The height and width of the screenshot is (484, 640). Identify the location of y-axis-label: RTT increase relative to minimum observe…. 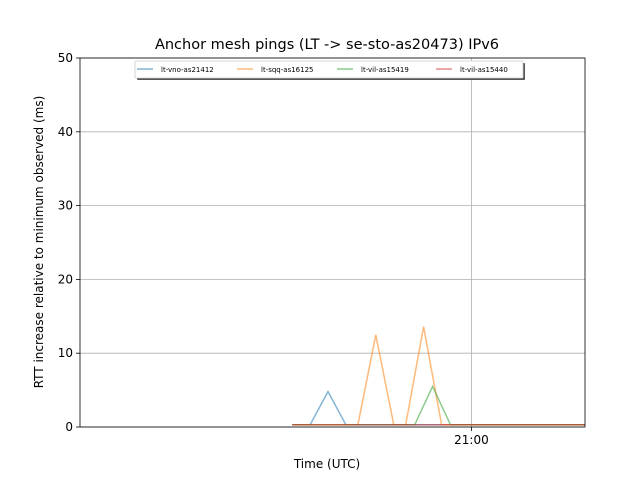
(39, 242).